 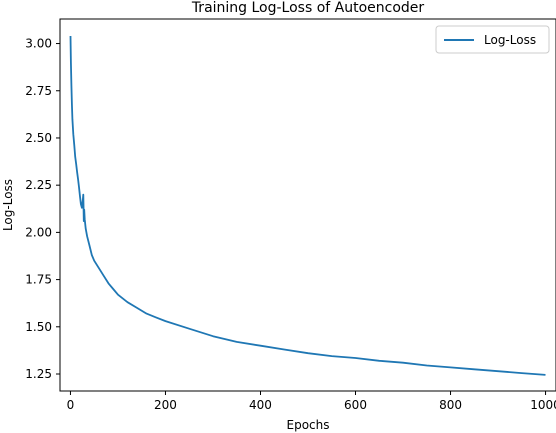 What do you see at coordinates (308, 425) in the screenshot?
I see `x-axis-label: Epochs` at bounding box center [308, 425].